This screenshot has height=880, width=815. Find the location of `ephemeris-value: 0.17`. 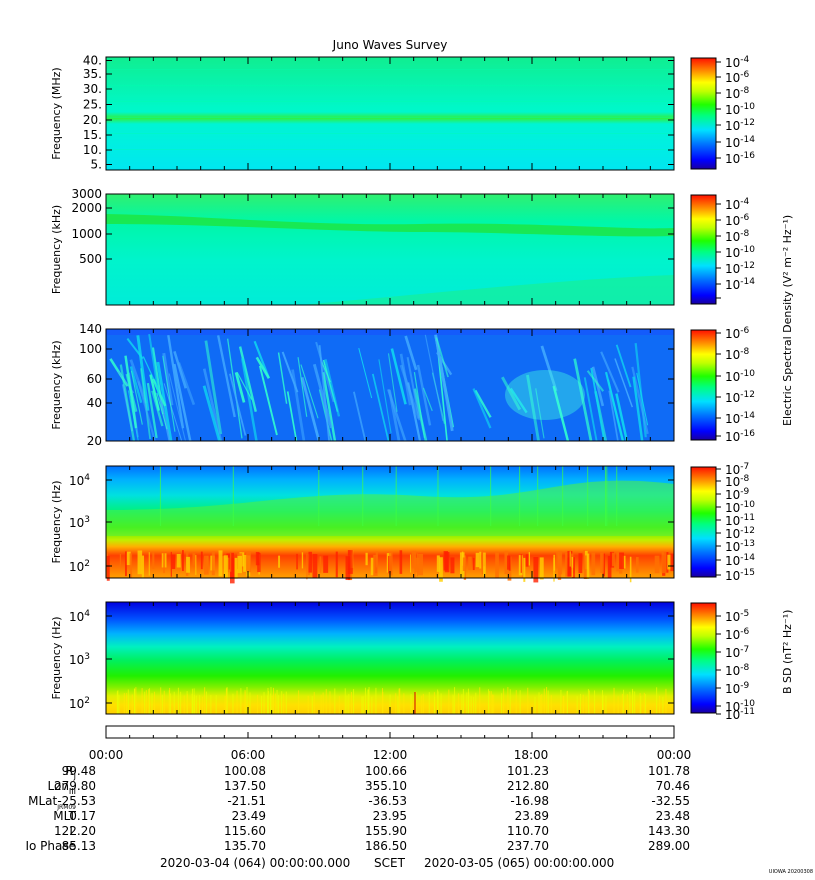

ephemeris-value: 0.17 is located at coordinates (82, 816).